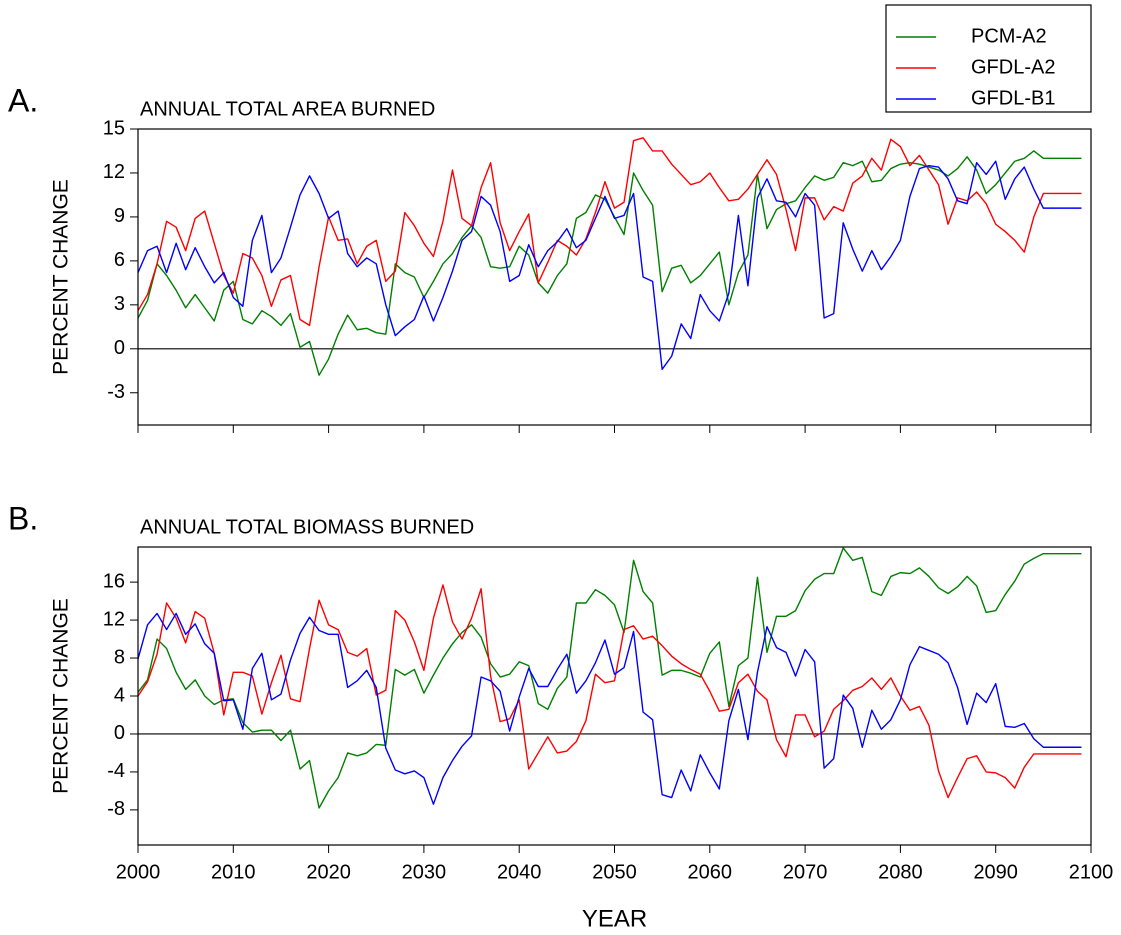  What do you see at coordinates (287, 109) in the screenshot?
I see `chart-title: ANNUAL TOTAL AREA BURNED` at bounding box center [287, 109].